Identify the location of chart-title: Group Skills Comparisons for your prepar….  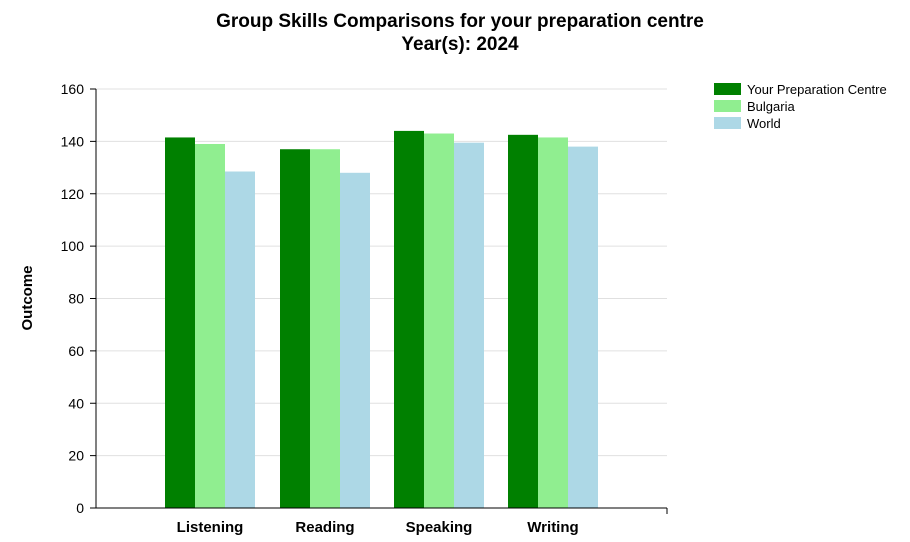
(460, 21).